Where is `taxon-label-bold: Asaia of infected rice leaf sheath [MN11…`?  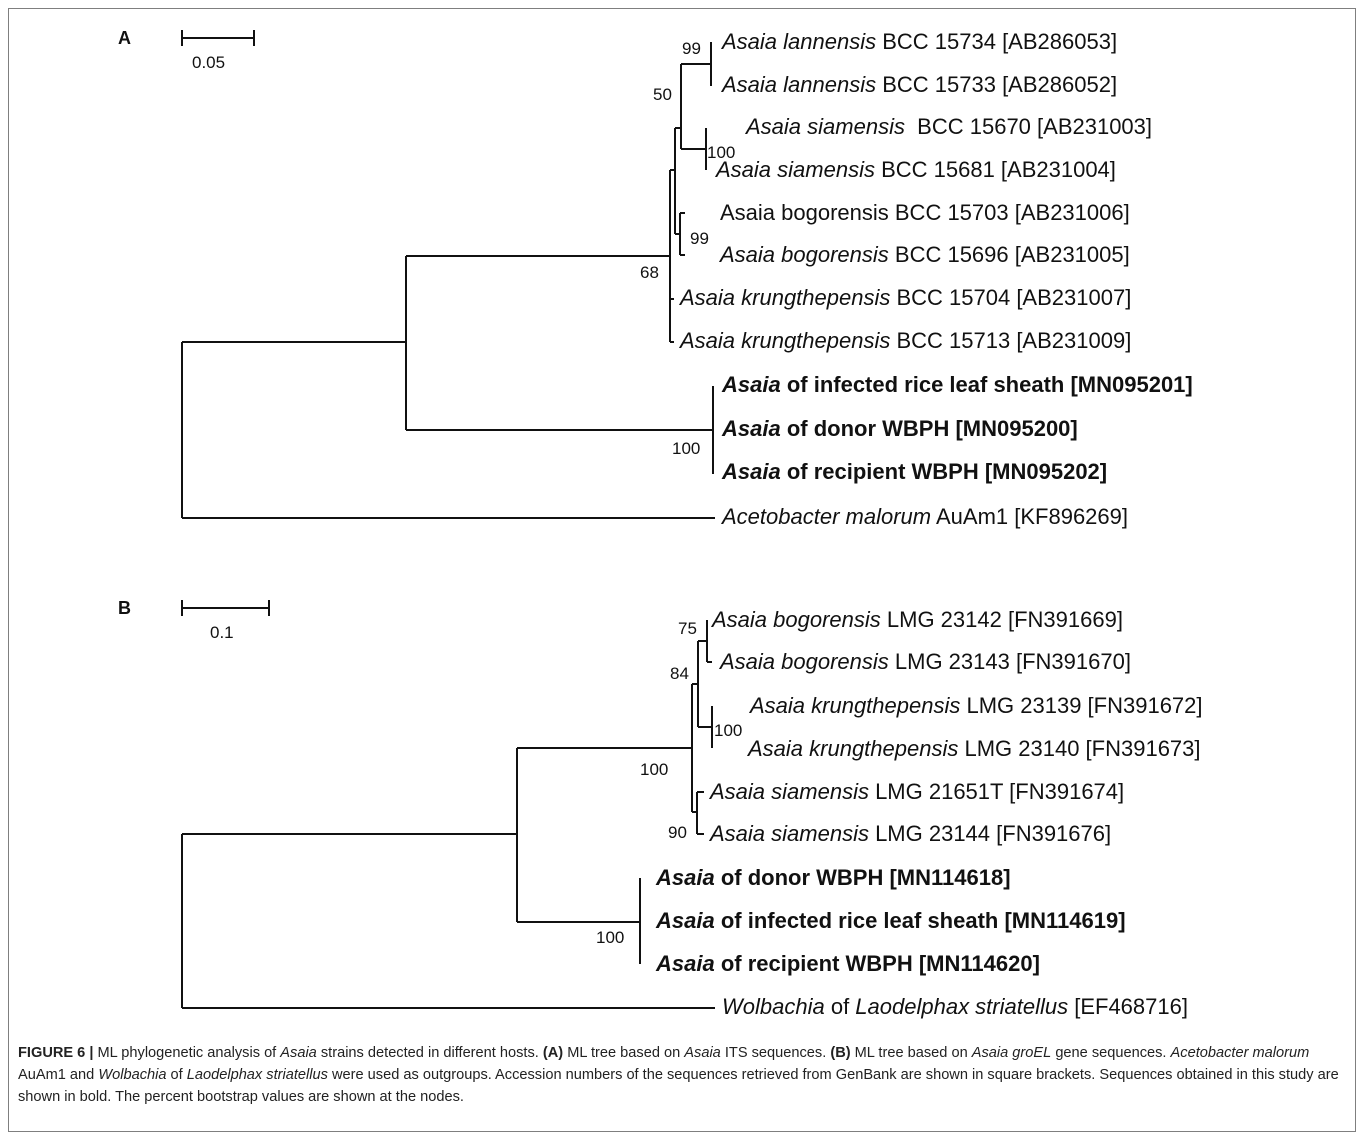
taxon-label-bold: Asaia of infected rice leaf sheath [MN11… is located at coordinates (890, 920).